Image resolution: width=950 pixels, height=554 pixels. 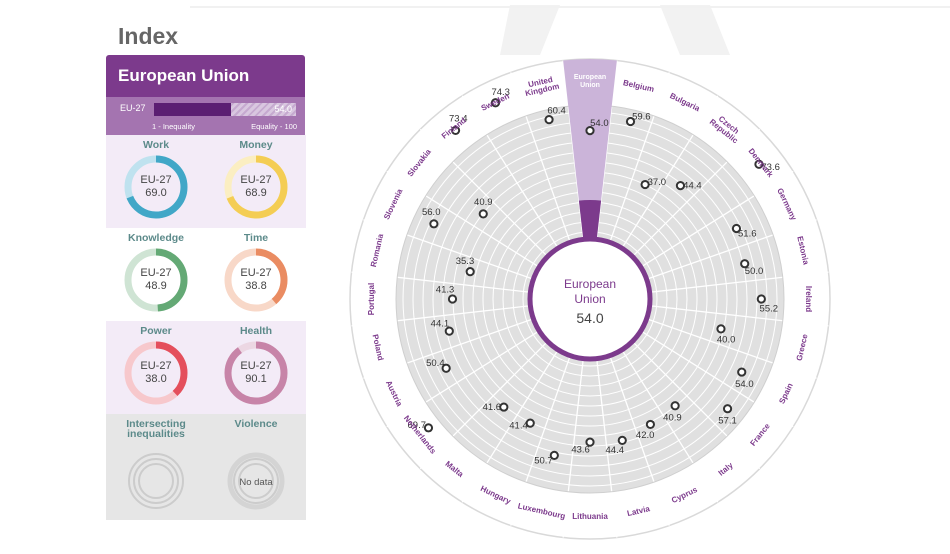 What do you see at coordinates (458, 119) in the screenshot?
I see `value-label: 73.4` at bounding box center [458, 119].